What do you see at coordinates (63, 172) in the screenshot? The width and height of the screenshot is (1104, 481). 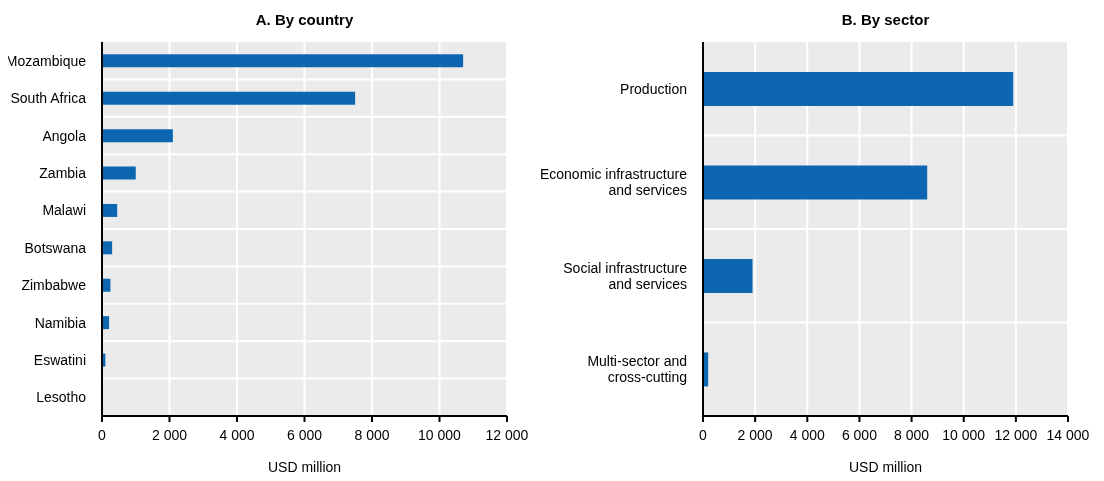 I see `y-tick-label: Zambia` at bounding box center [63, 172].